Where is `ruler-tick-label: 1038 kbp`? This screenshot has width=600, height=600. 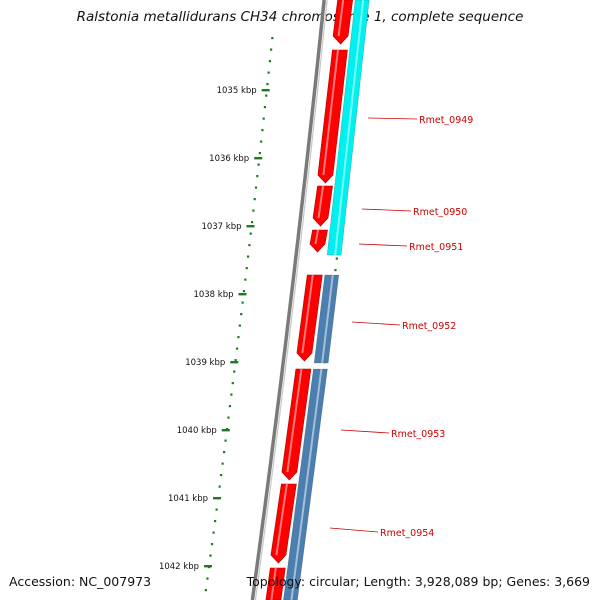
ruler-tick-label: 1038 kbp is located at coordinates (213, 295).